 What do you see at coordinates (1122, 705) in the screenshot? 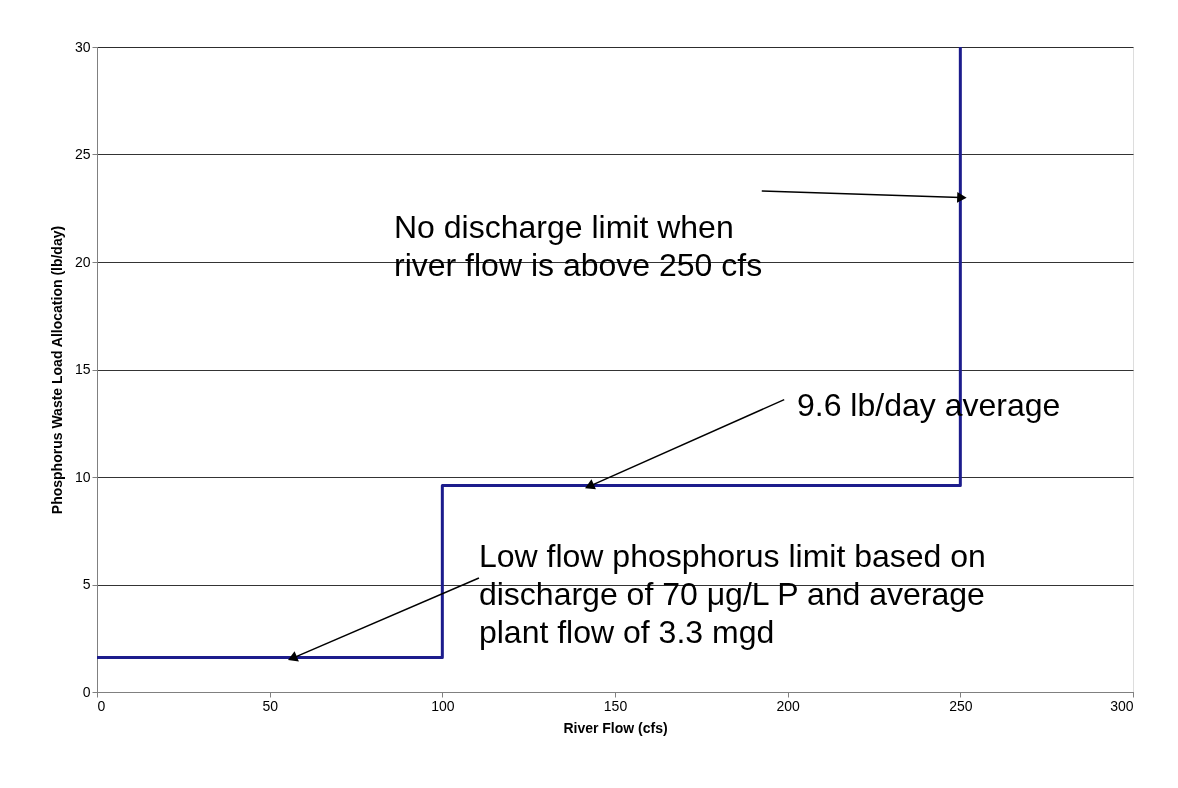
I see `x-tick-label: 300` at bounding box center [1122, 705].